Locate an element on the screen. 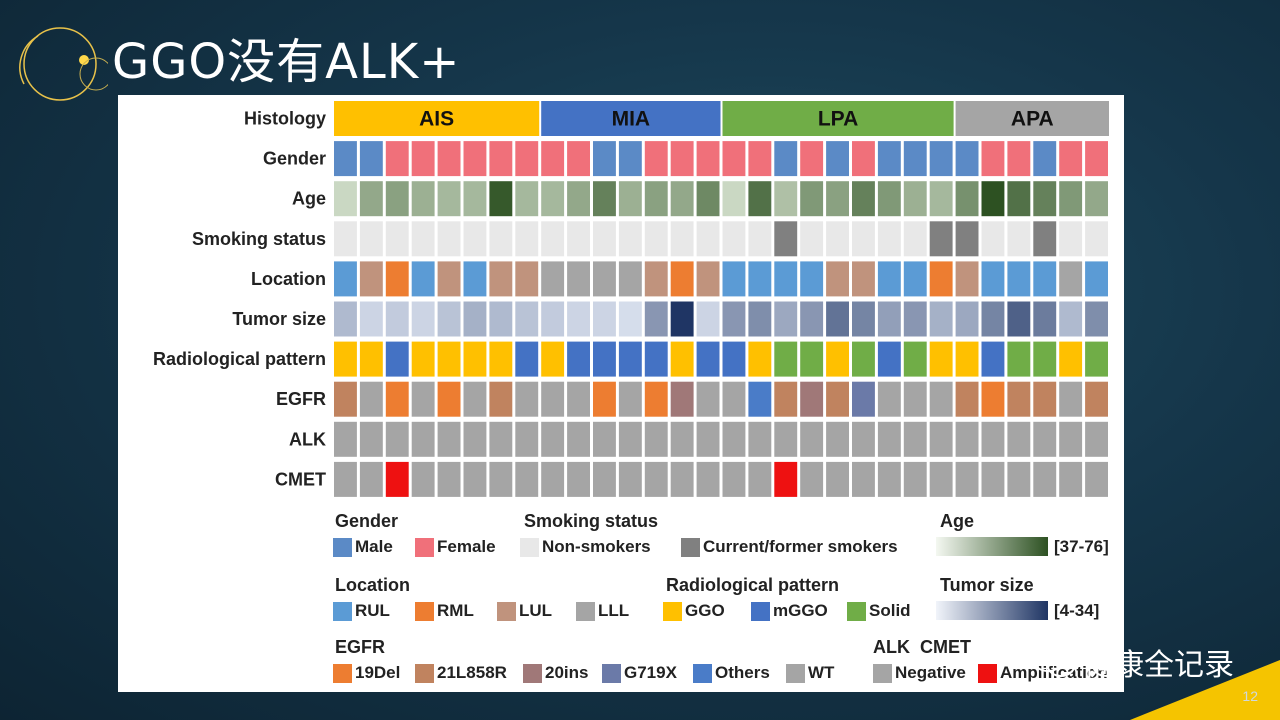 The height and width of the screenshot is (720, 1280). legend-smoking-title: Smoking status is located at coordinates (591, 521).